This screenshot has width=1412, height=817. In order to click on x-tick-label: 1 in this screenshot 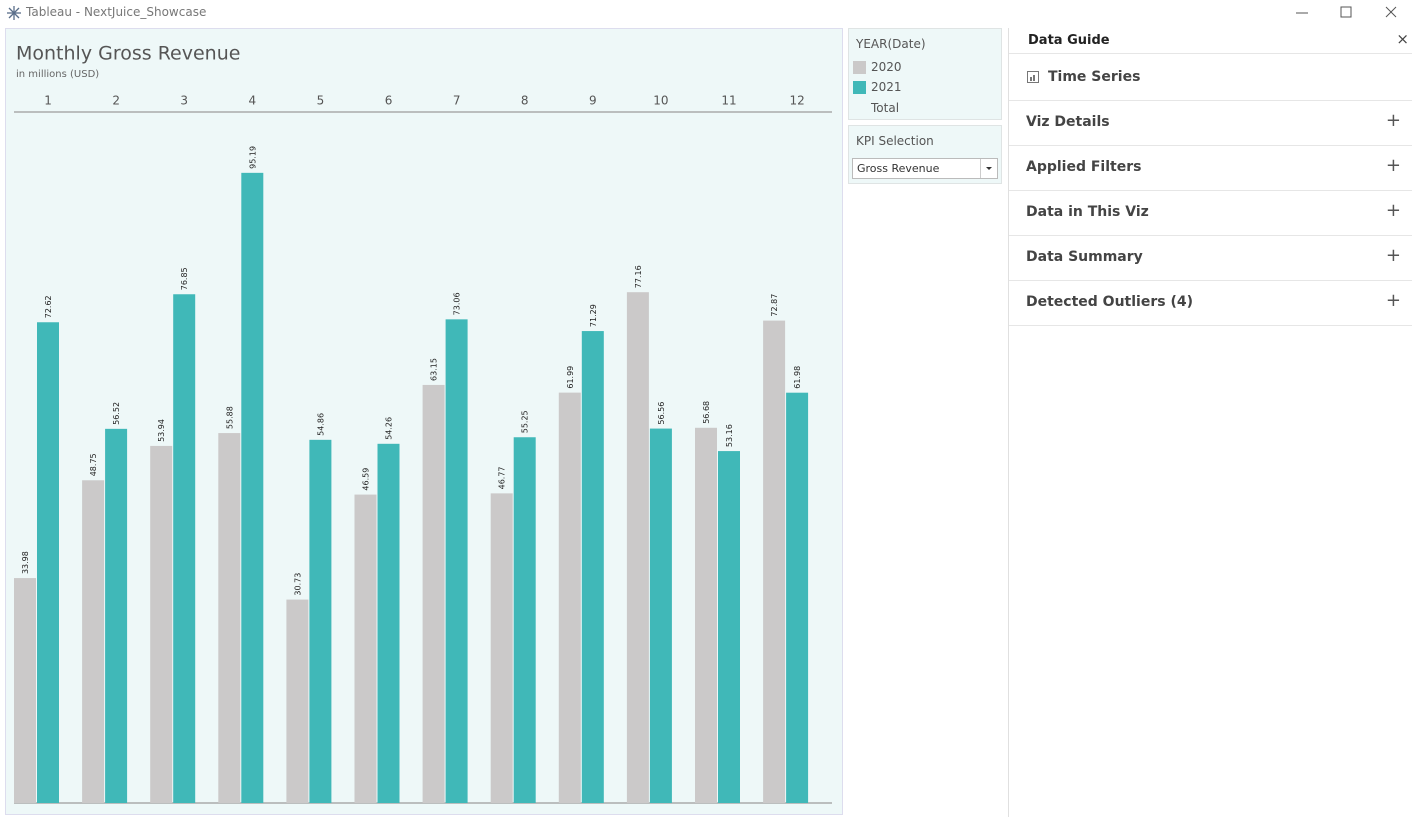, I will do `click(48, 101)`.